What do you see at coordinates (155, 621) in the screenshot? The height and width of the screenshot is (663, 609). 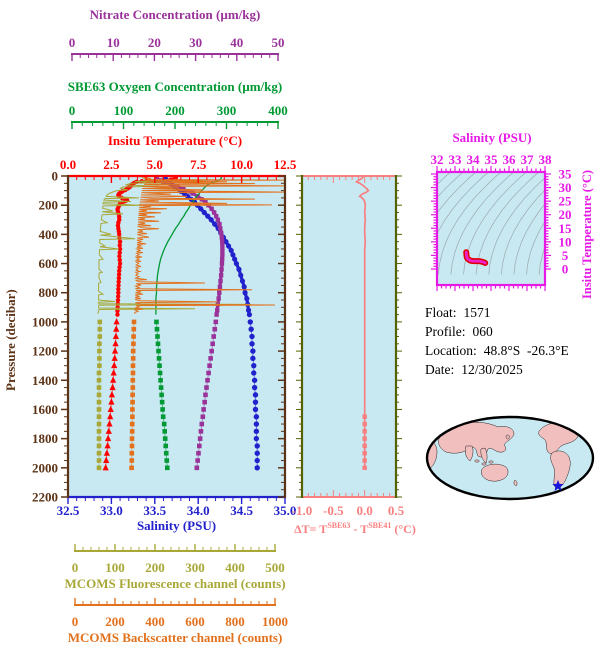 I see `backscatter-tick-label: 400` at bounding box center [155, 621].